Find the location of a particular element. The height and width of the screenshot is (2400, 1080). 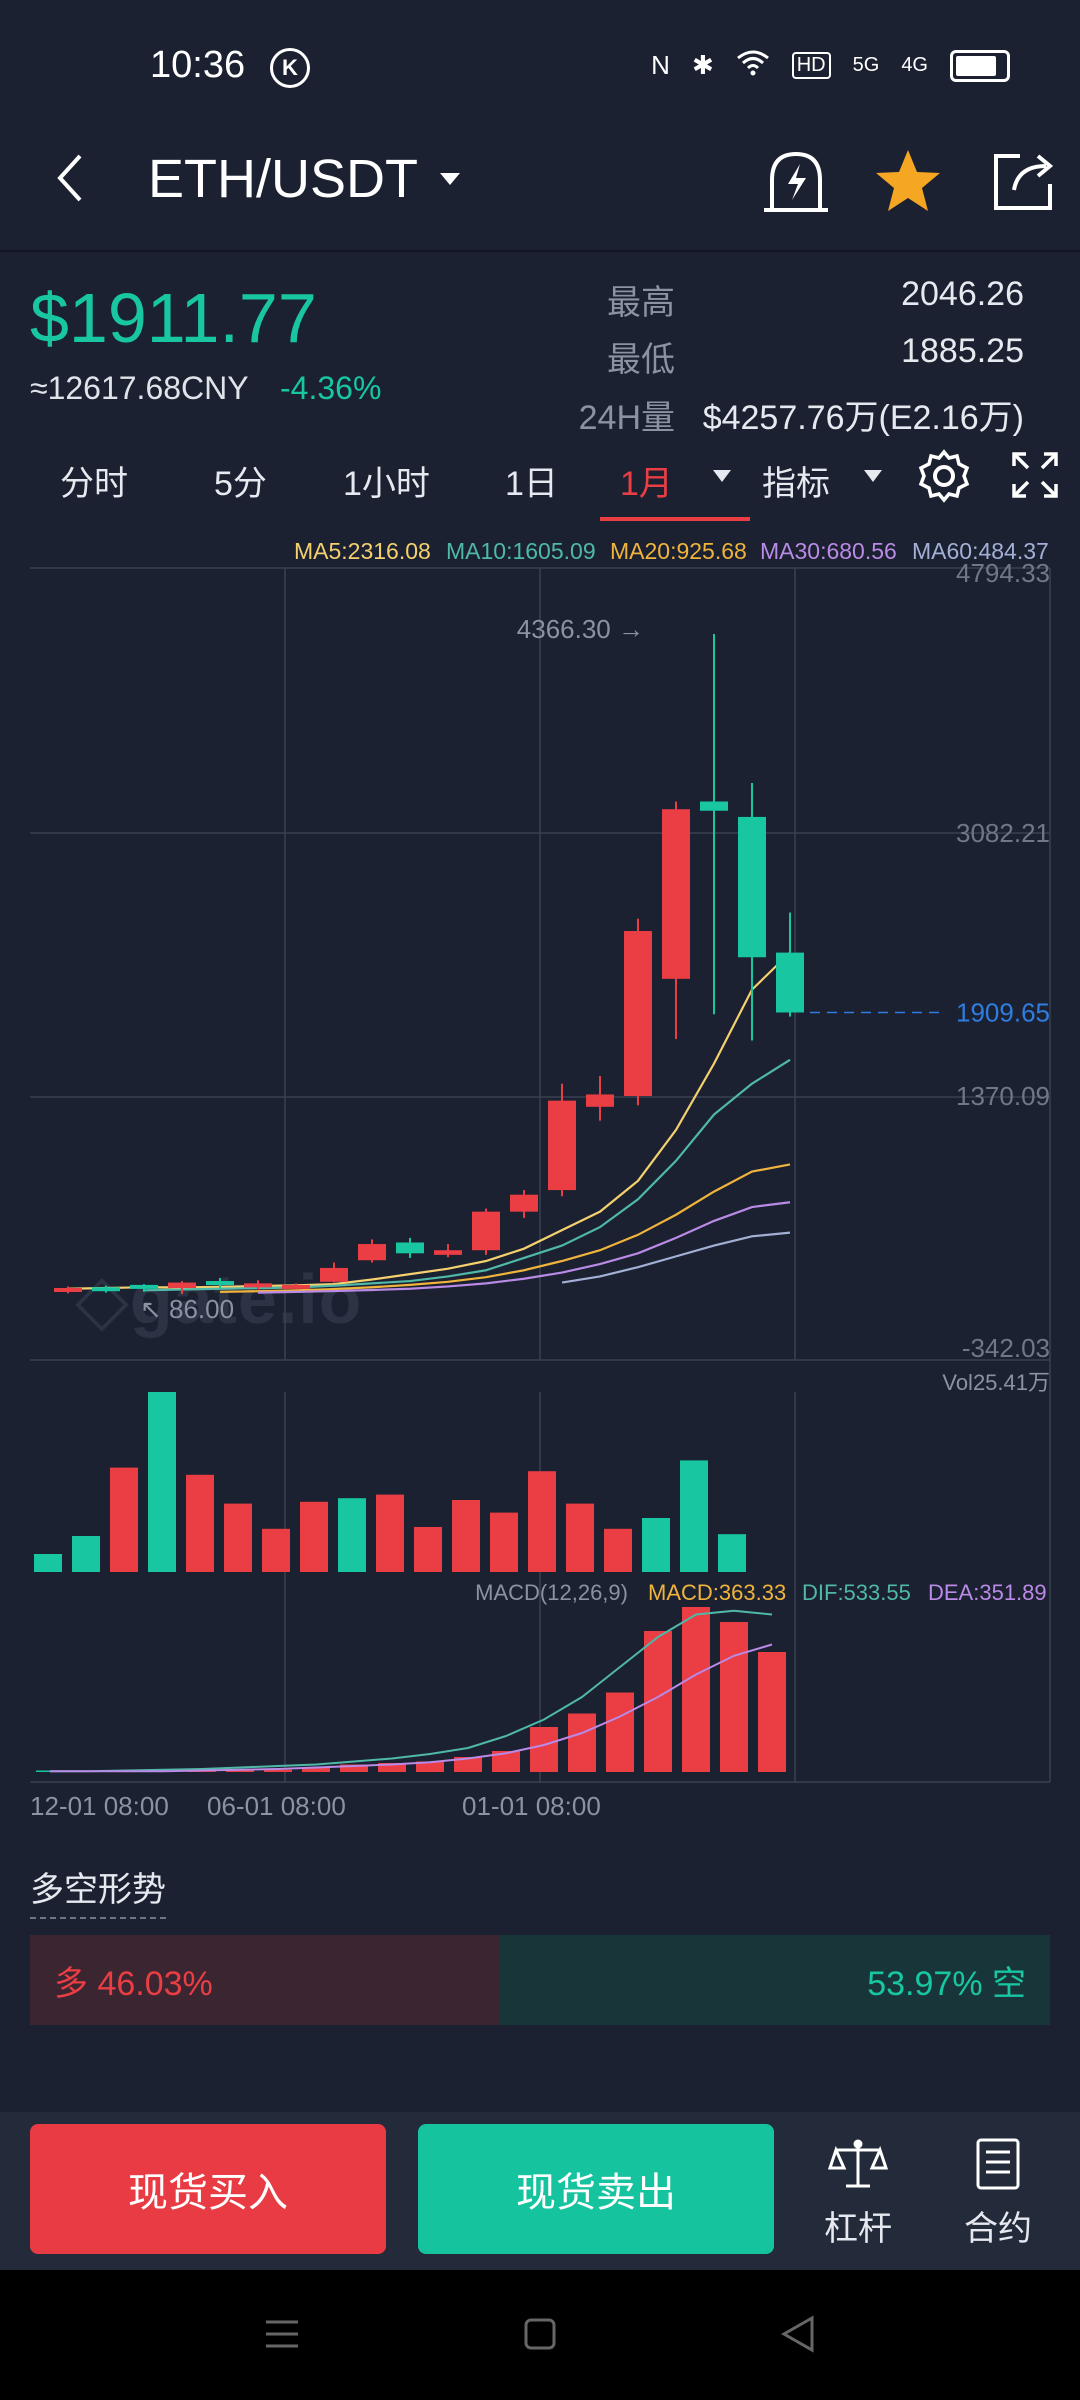

scale-icon is located at coordinates (858, 2163).